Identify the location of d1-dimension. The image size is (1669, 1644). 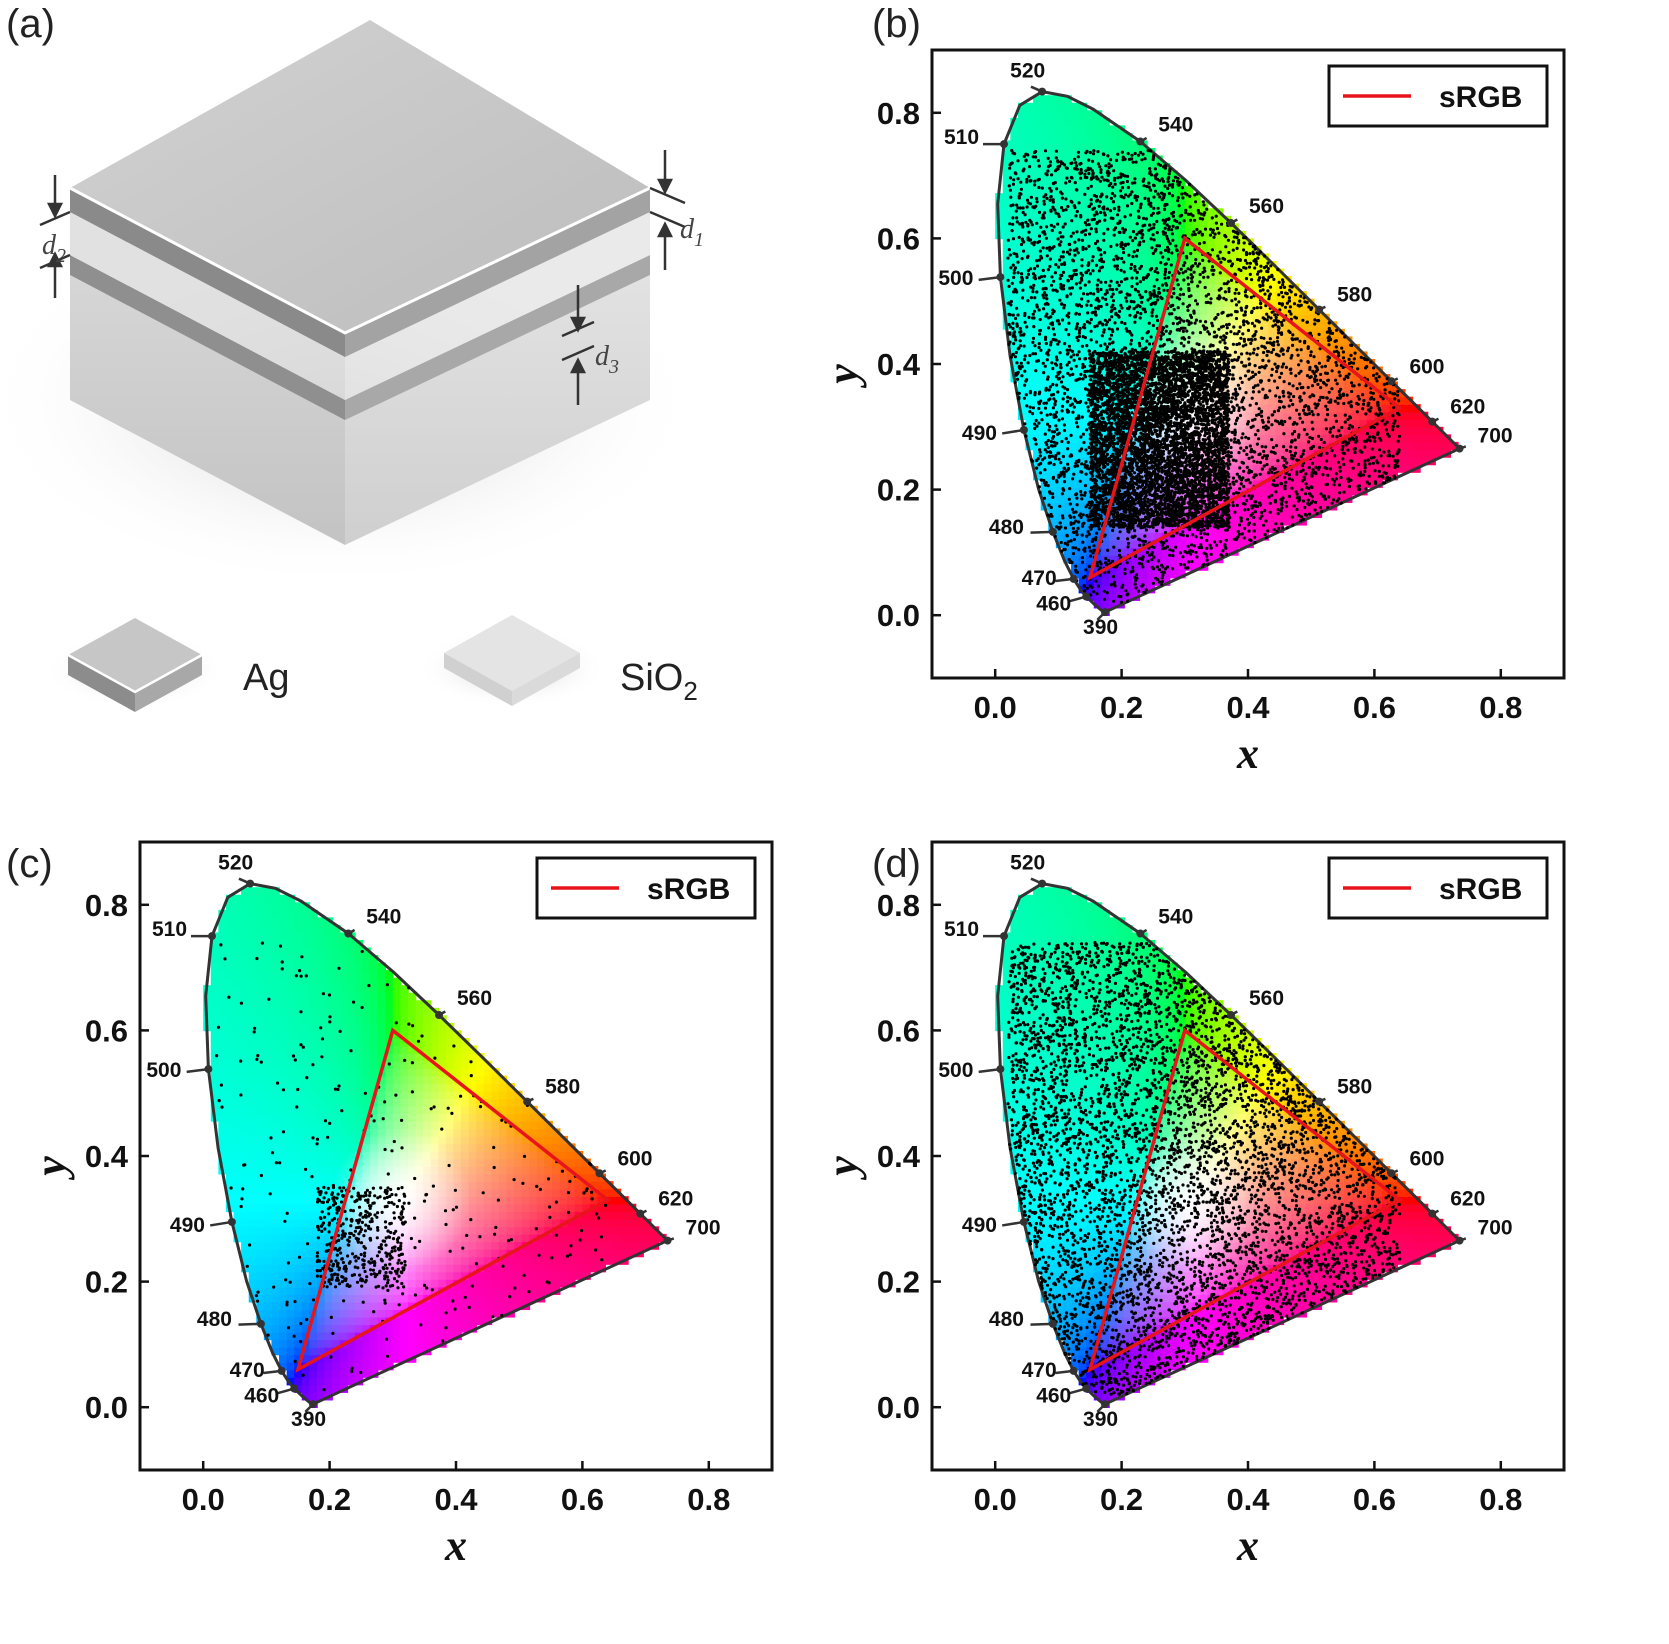
(667, 210).